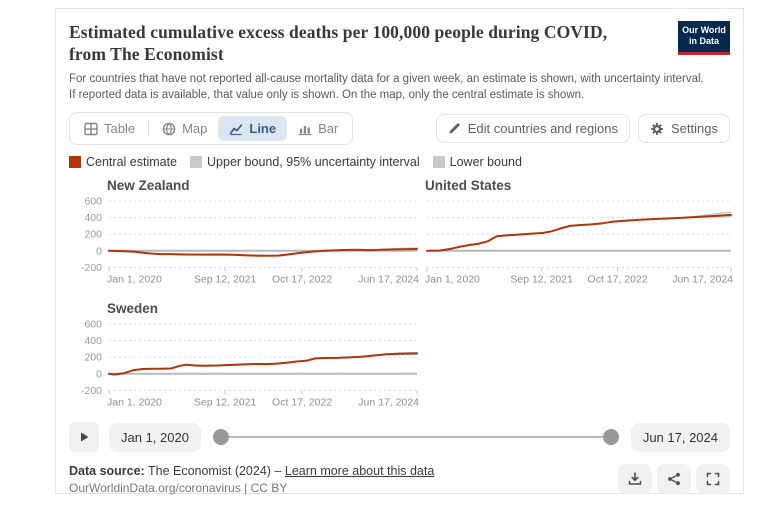 This screenshot has height=506, width=784. What do you see at coordinates (328, 129) in the screenshot?
I see `tab-bar-label: Bar` at bounding box center [328, 129].